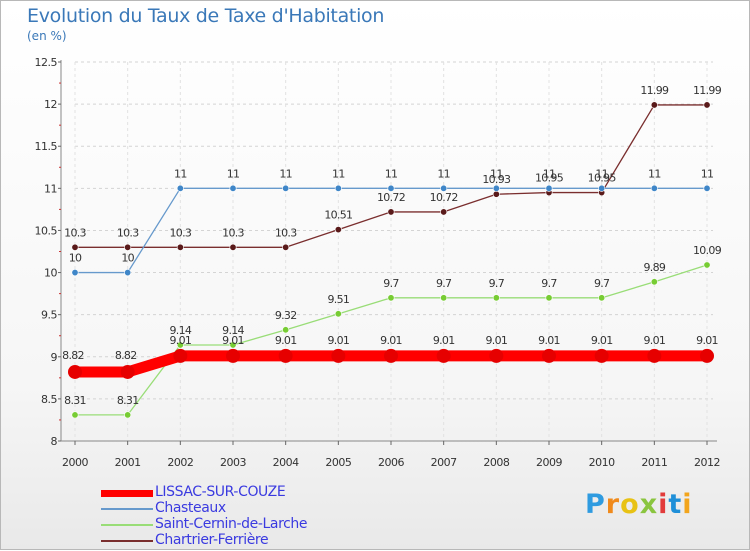 This screenshot has height=551, width=750. What do you see at coordinates (127, 541) in the screenshot?
I see `legend-swatch-chartrier` at bounding box center [127, 541].